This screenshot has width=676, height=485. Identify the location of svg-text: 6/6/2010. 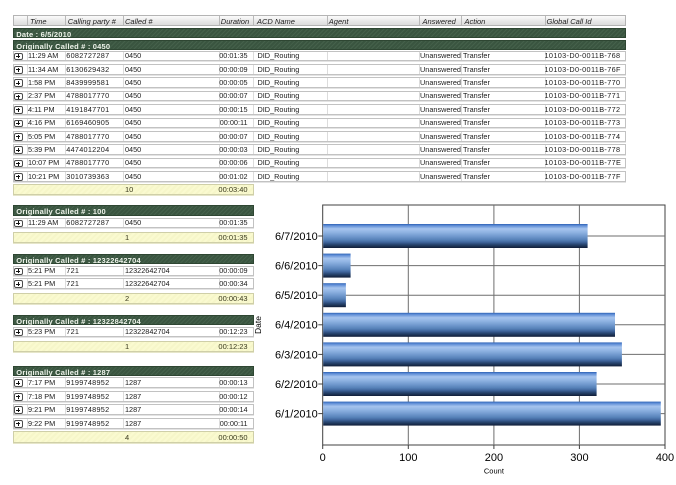
(296, 267).